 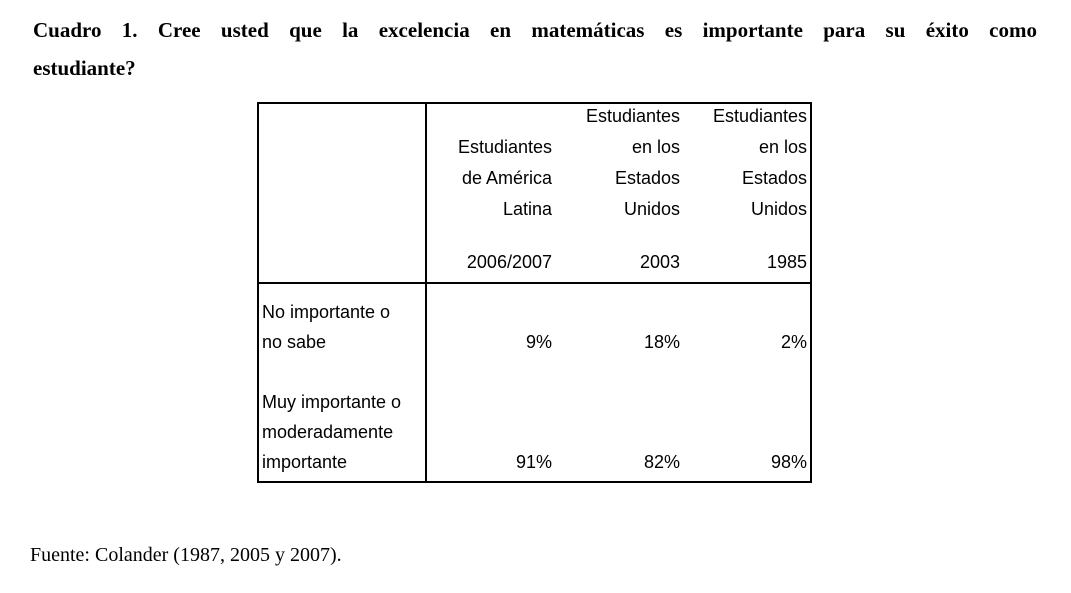 What do you see at coordinates (186, 555) in the screenshot?
I see `source-note: Fuente: Colander (1987, 2005 y 2007).` at bounding box center [186, 555].